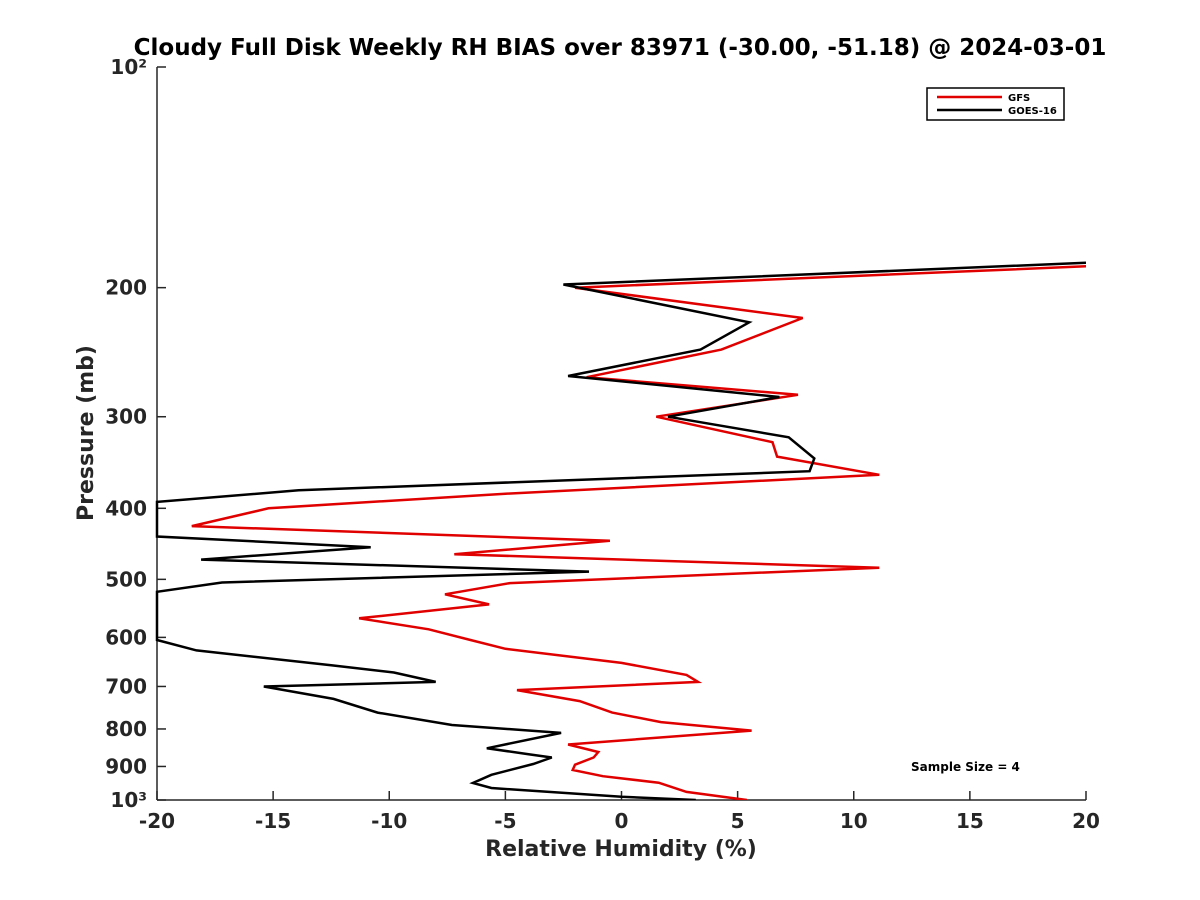 The width and height of the screenshot is (1200, 900). Describe the element at coordinates (126, 637) in the screenshot. I see `y-tick-label: 600` at that location.